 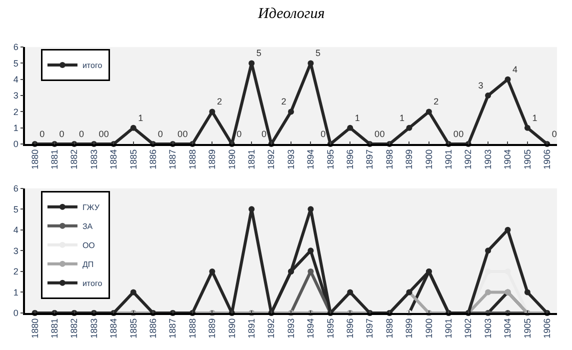 I want to click on legend-label: ЗА, so click(x=88, y=226).